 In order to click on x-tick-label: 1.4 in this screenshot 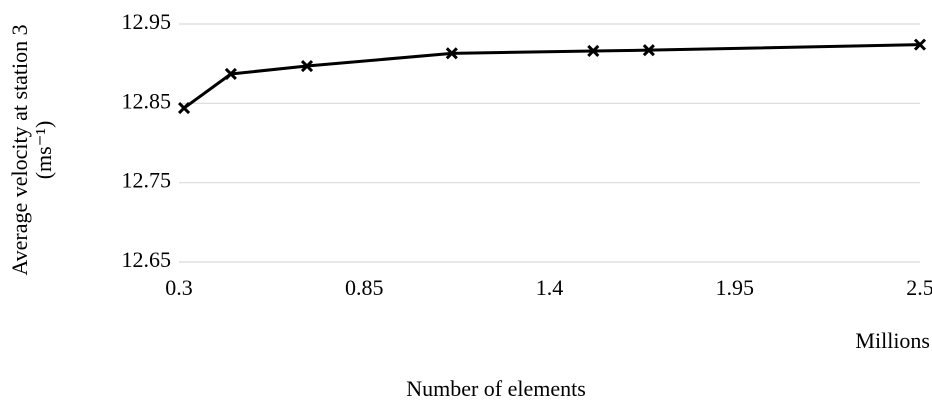, I will do `click(550, 287)`.